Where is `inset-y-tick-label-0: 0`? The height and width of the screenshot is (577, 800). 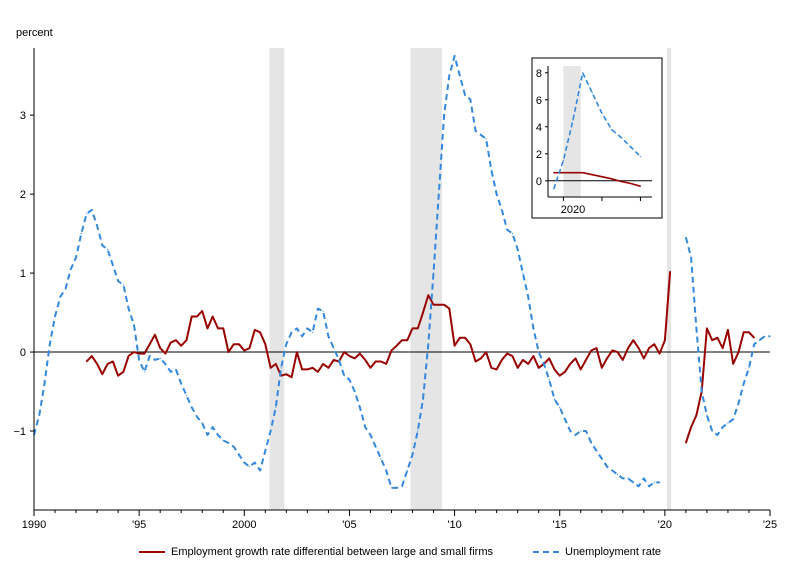
inset-y-tick-label-0: 0 is located at coordinates (539, 182).